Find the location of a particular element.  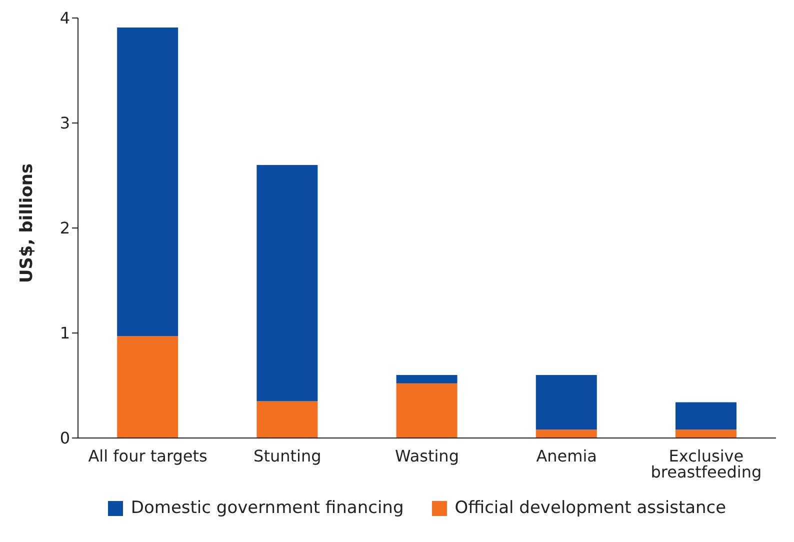

x-tick-label: All four targets is located at coordinates (148, 456).